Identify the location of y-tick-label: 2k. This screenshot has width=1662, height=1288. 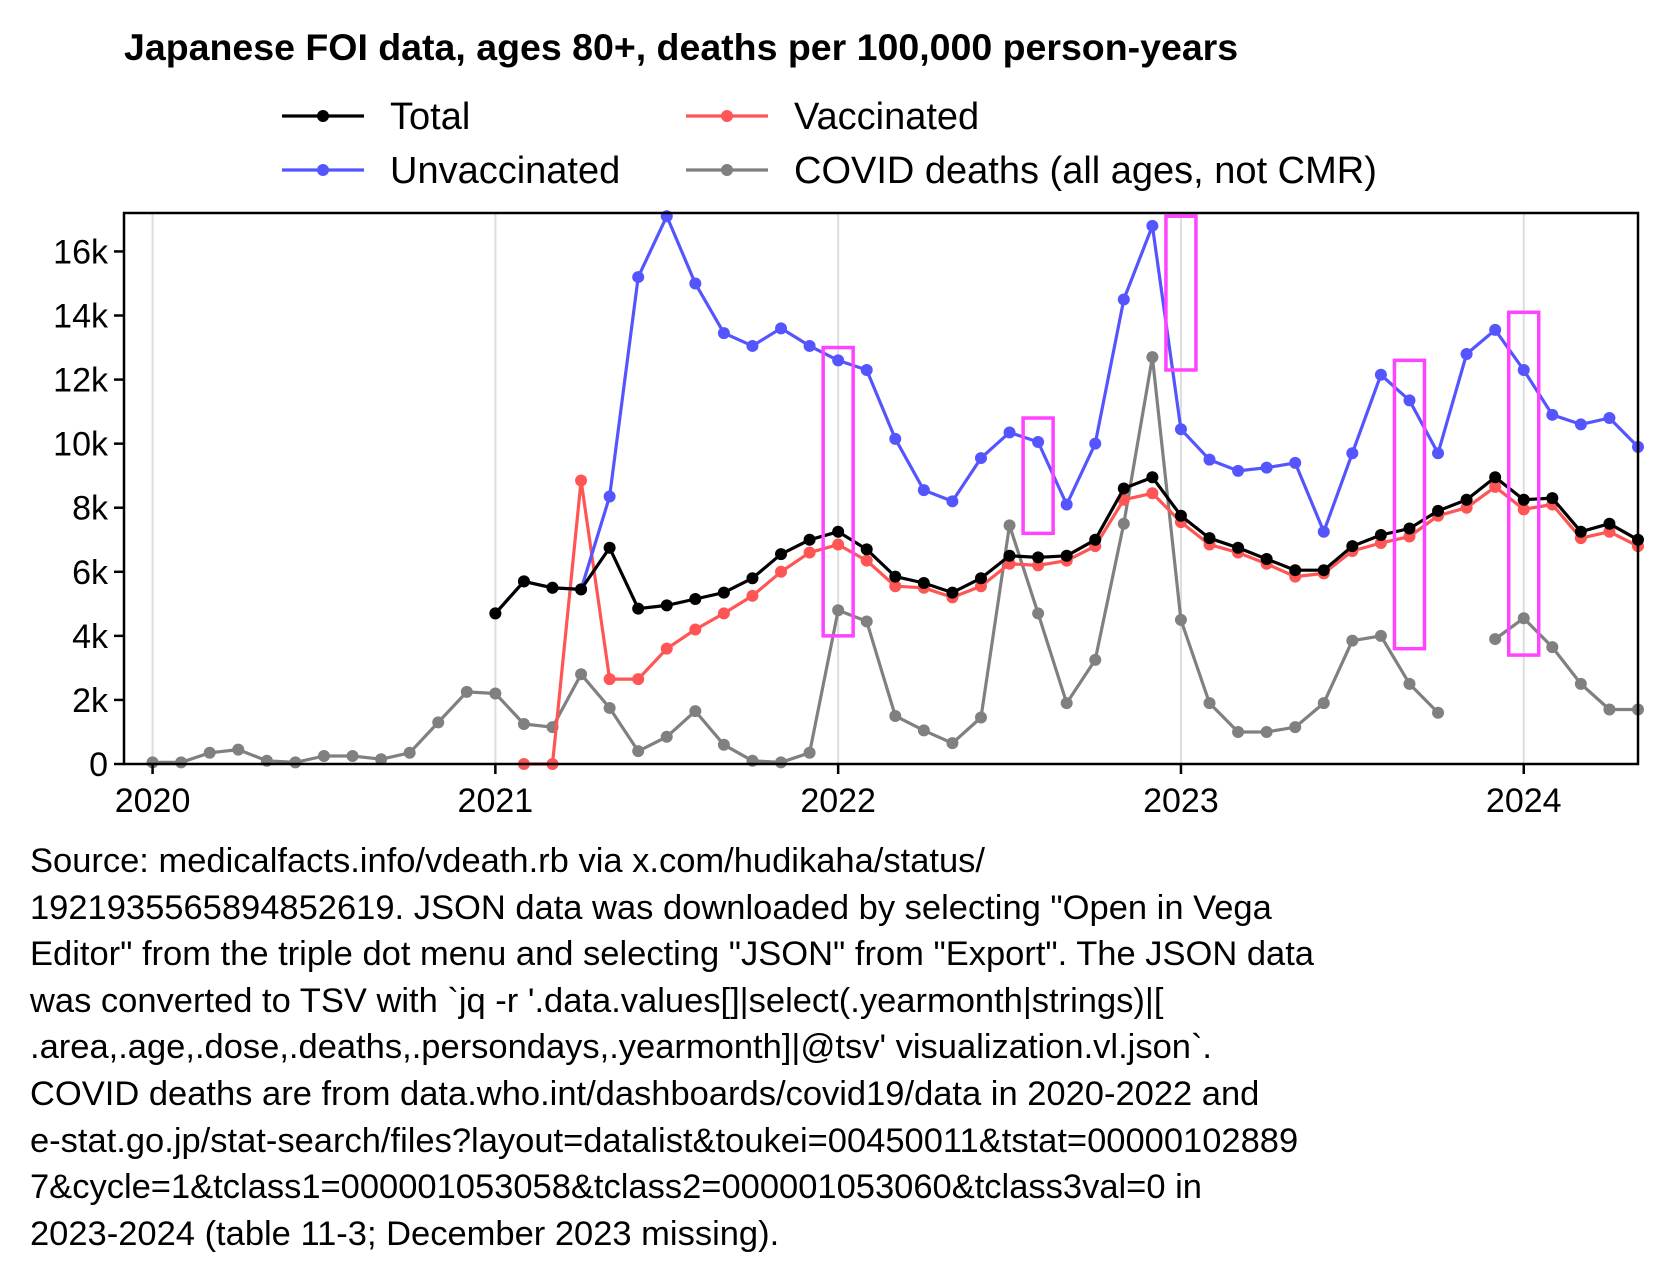
(90, 701).